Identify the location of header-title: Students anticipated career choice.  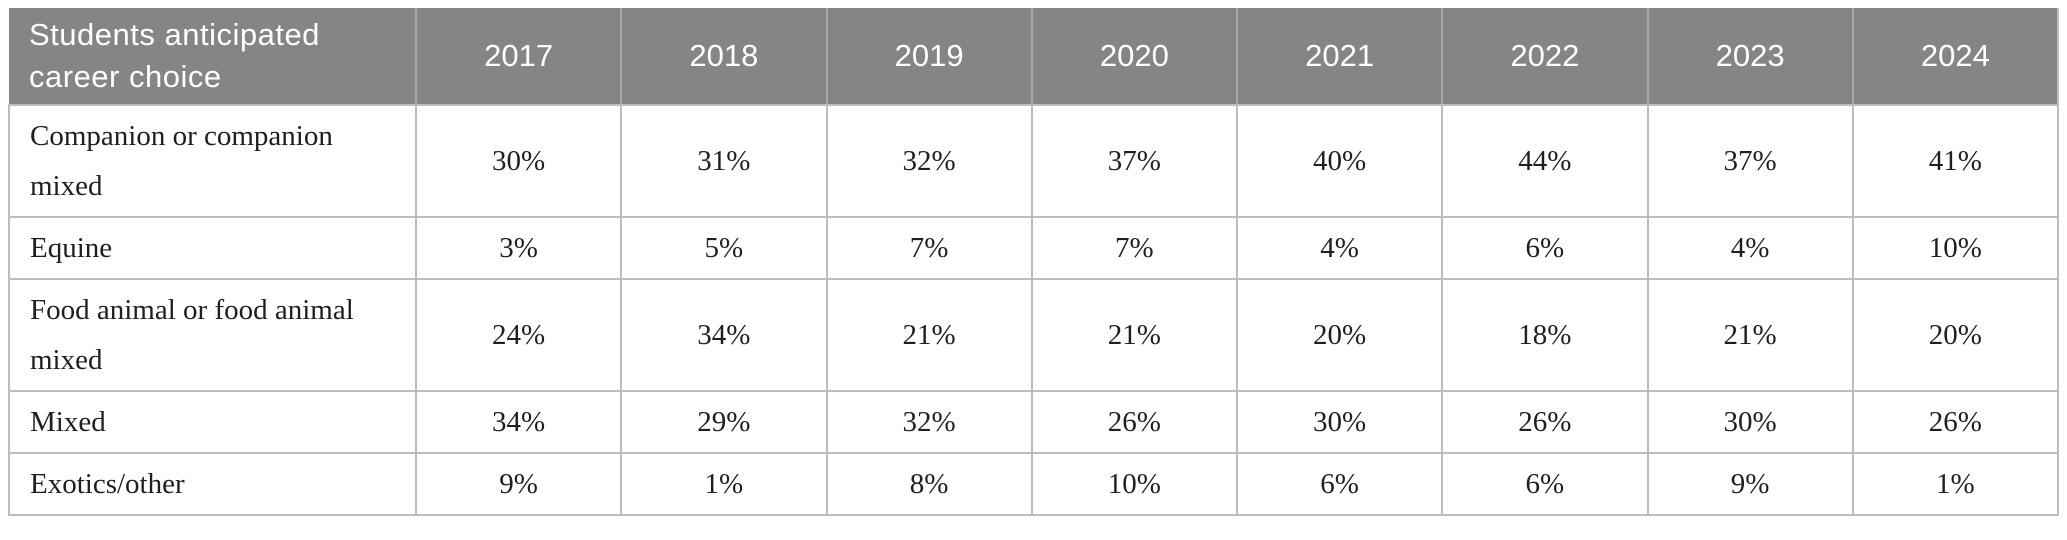
(213, 57).